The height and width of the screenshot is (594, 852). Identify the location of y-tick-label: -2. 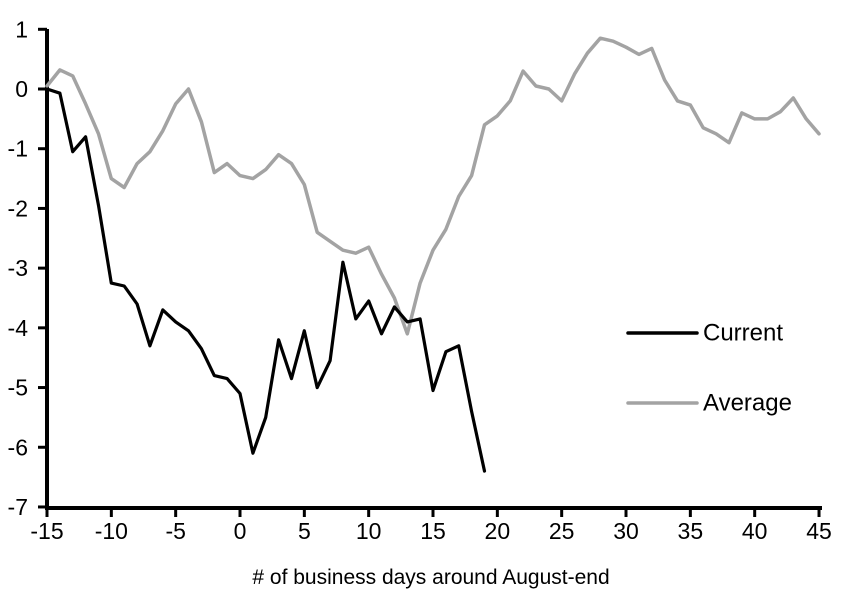
(18, 208).